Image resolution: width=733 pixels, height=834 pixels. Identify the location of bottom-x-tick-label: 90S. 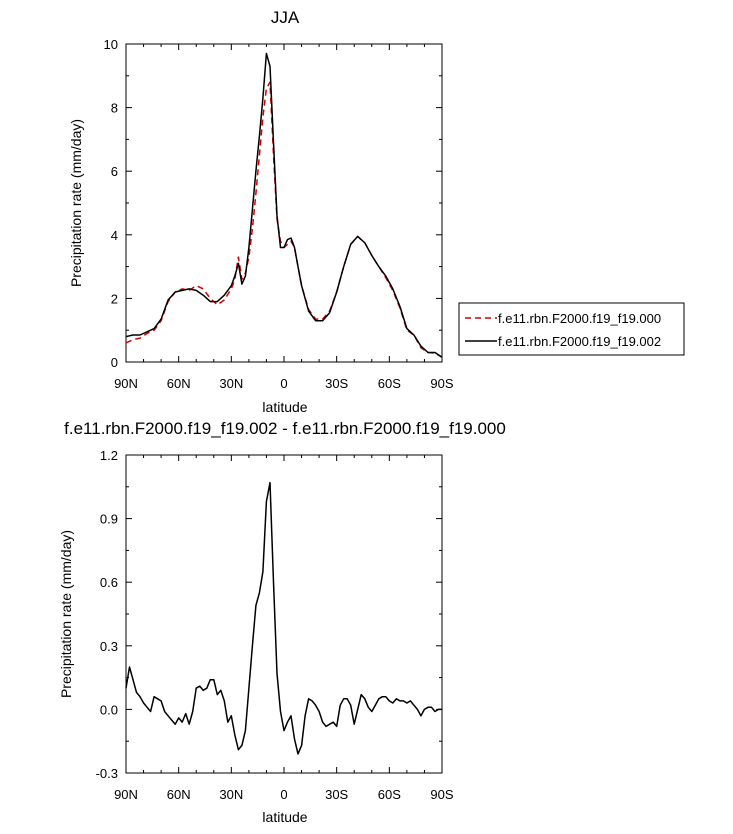
(441, 794).